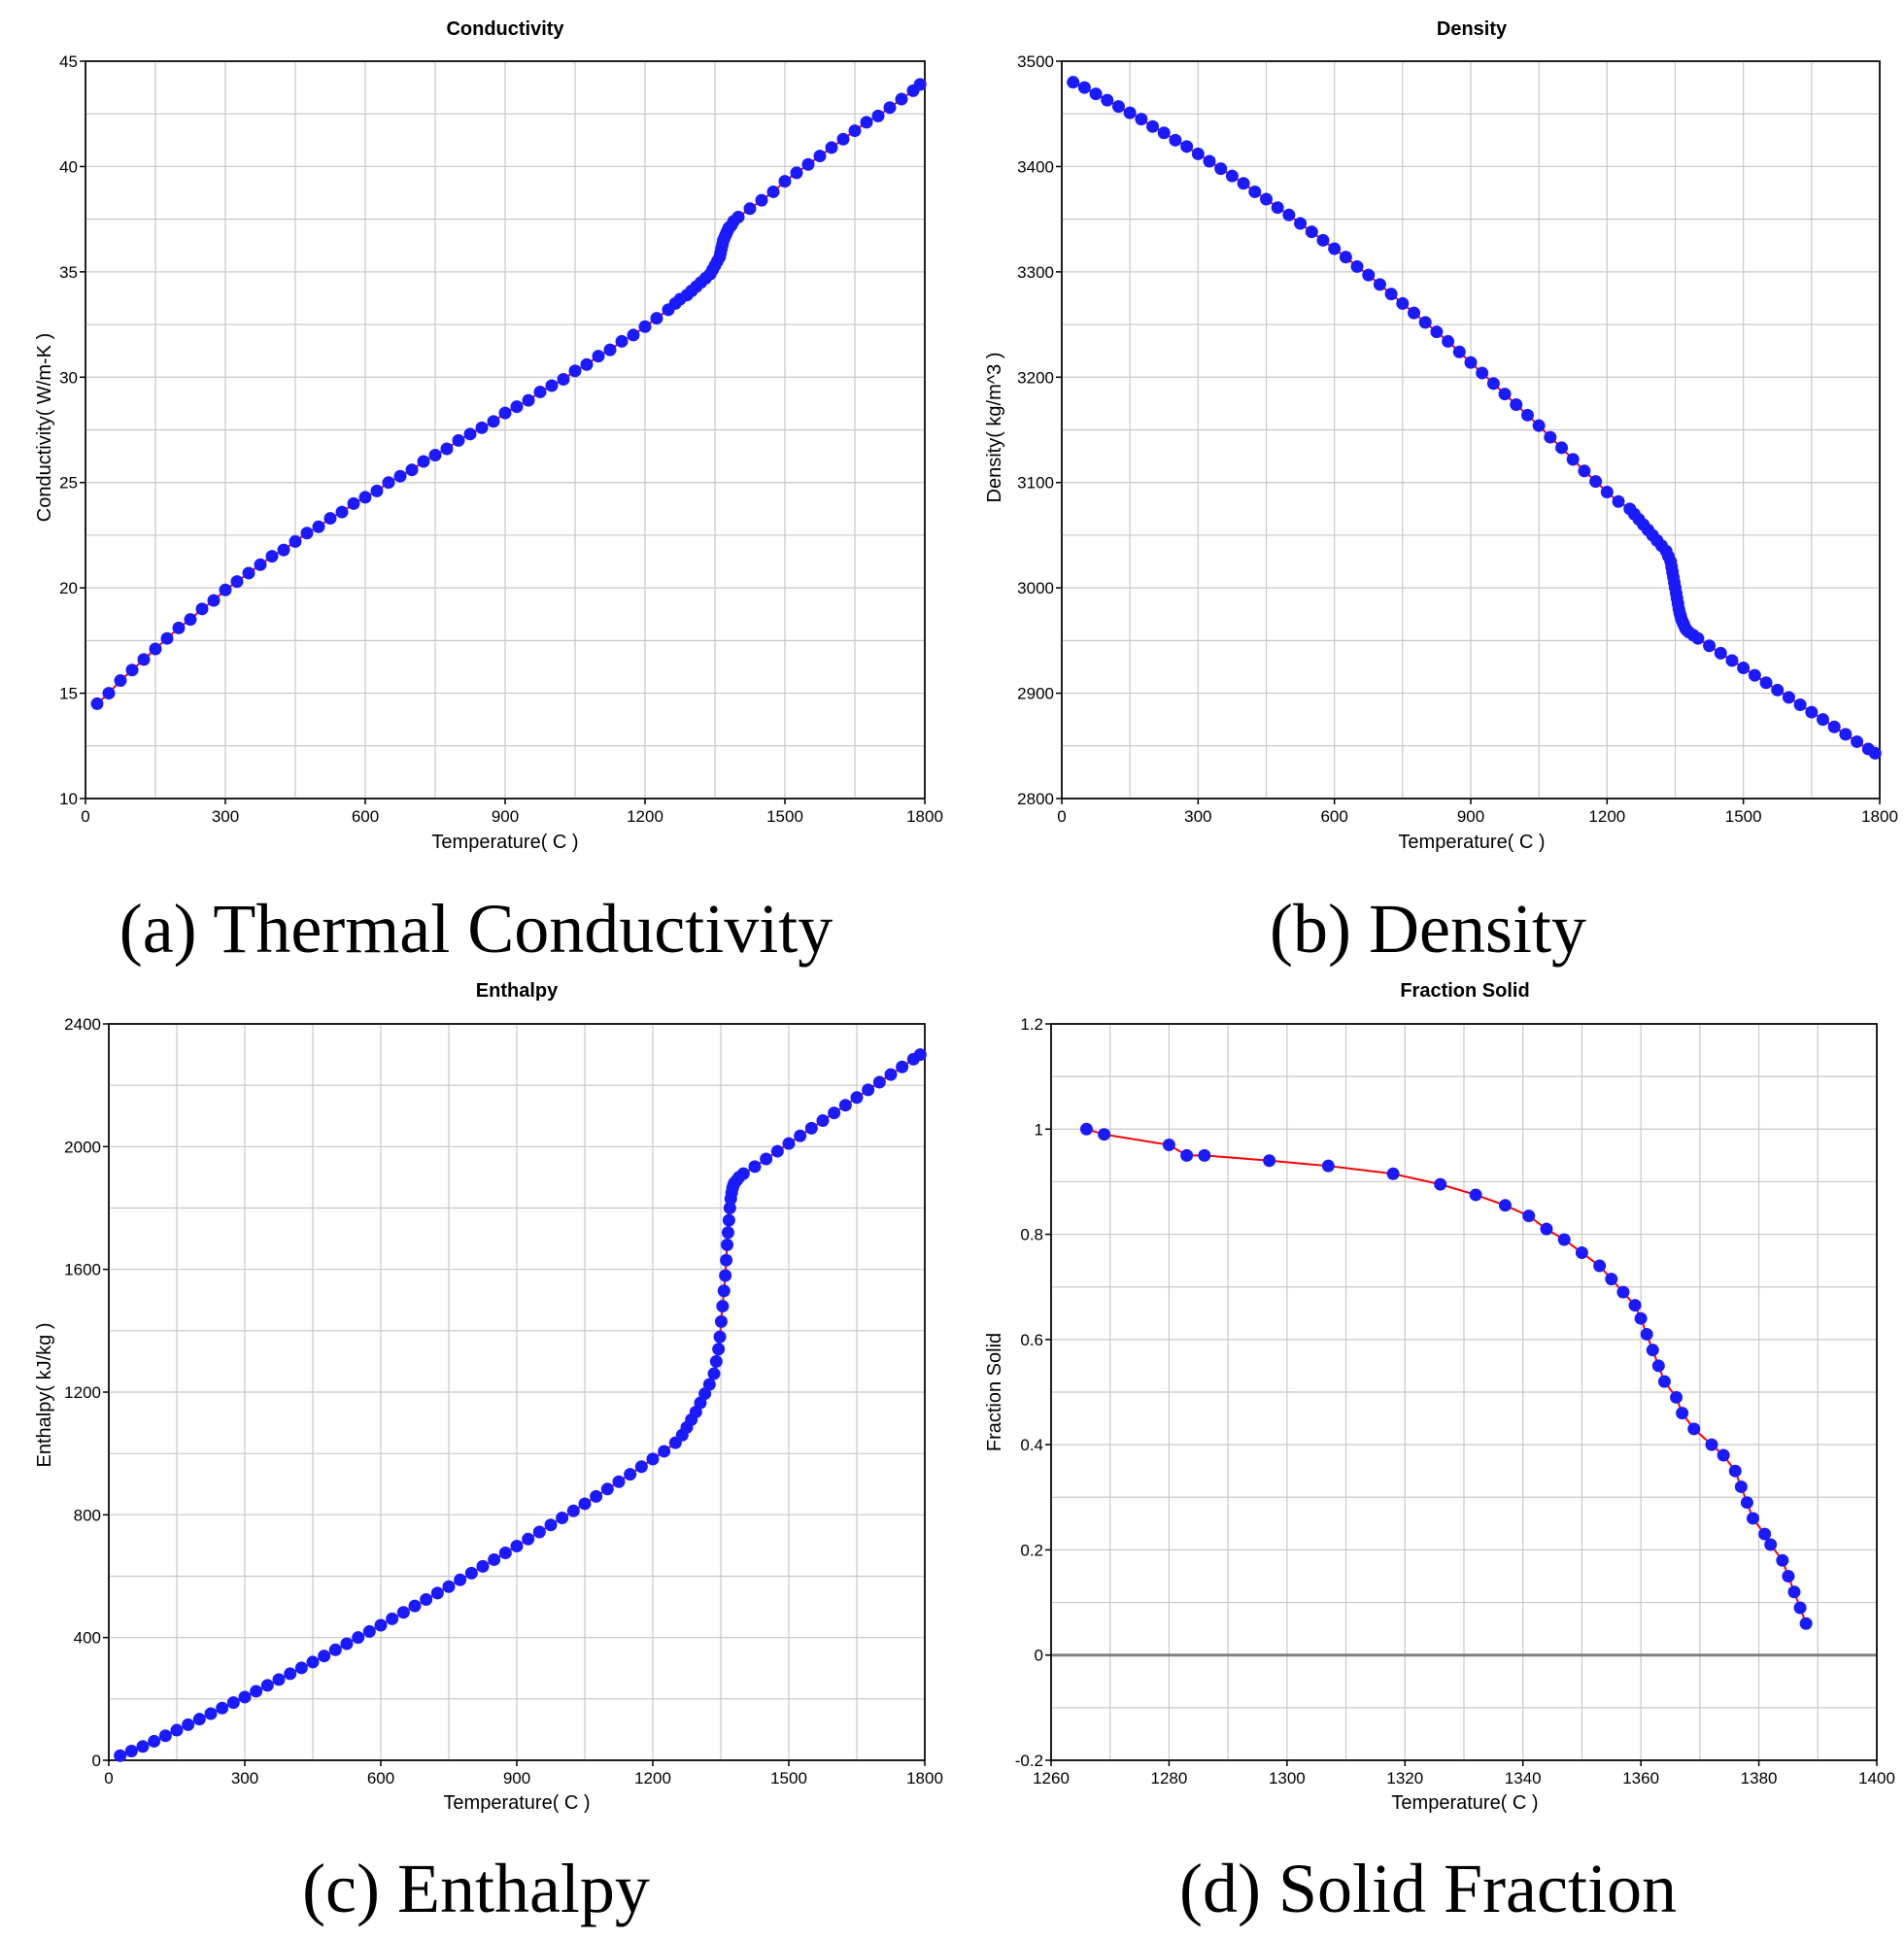 The height and width of the screenshot is (1940, 1904). What do you see at coordinates (44, 1395) in the screenshot?
I see `y-axis-label: Enthalpy( kJ/kg )` at bounding box center [44, 1395].